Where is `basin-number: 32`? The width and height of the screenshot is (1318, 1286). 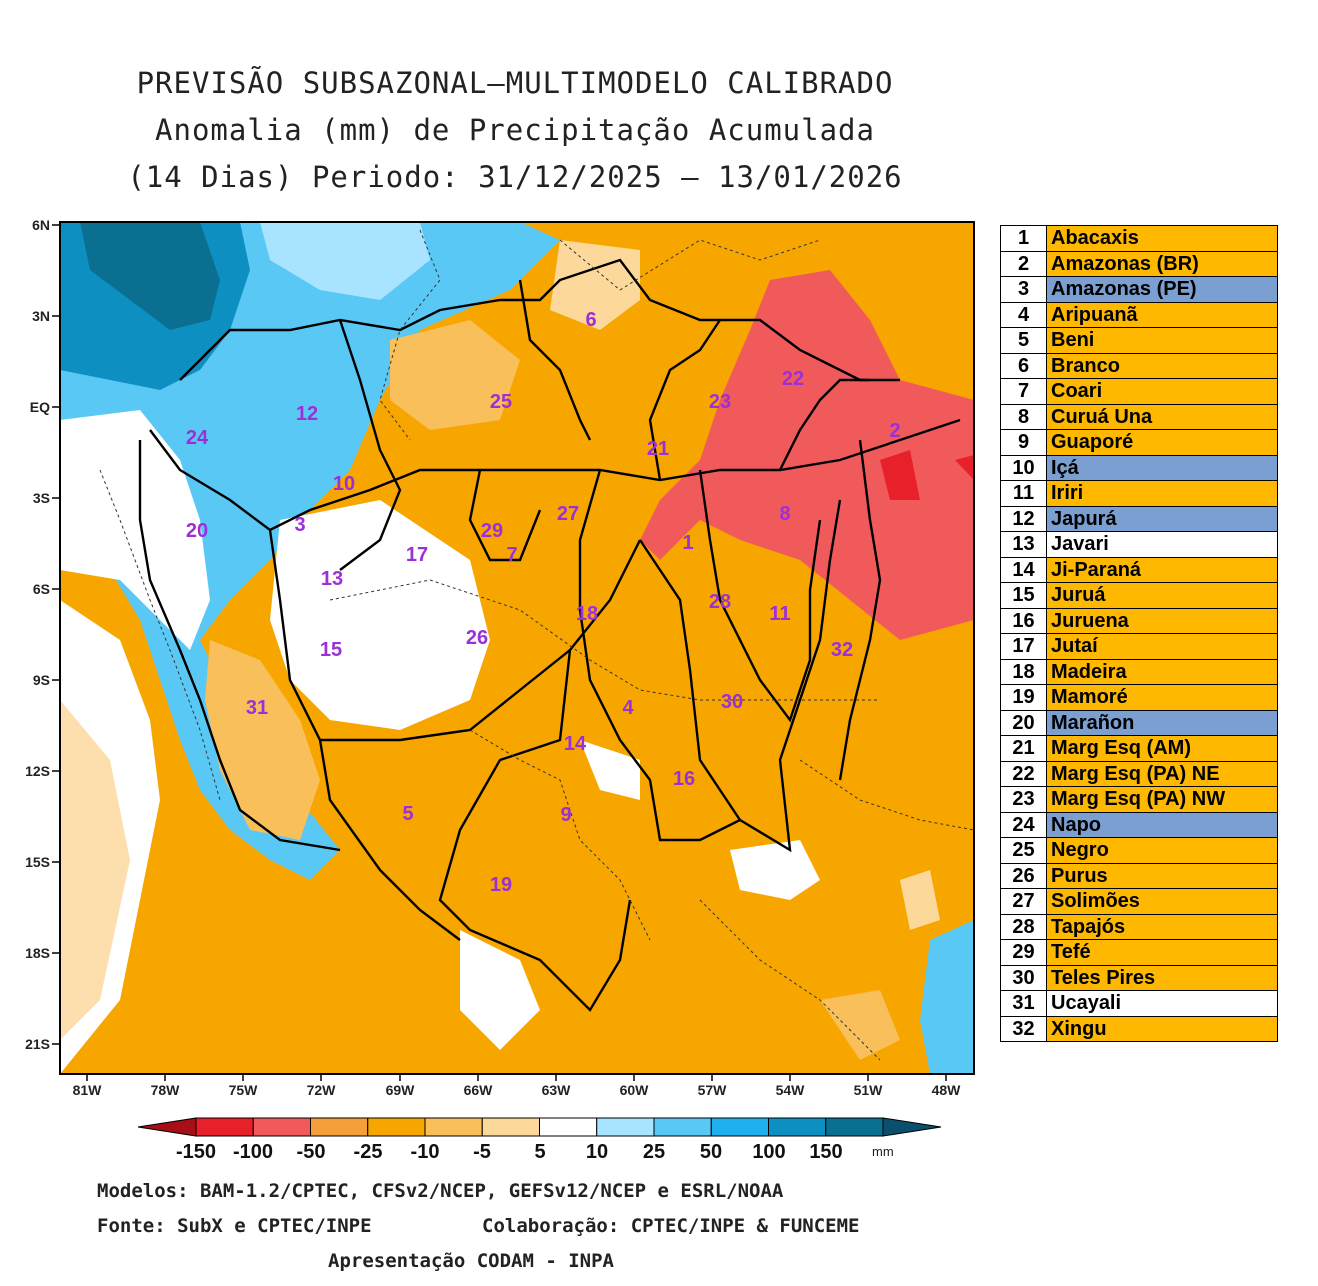 basin-number: 32 is located at coordinates (1023, 1028).